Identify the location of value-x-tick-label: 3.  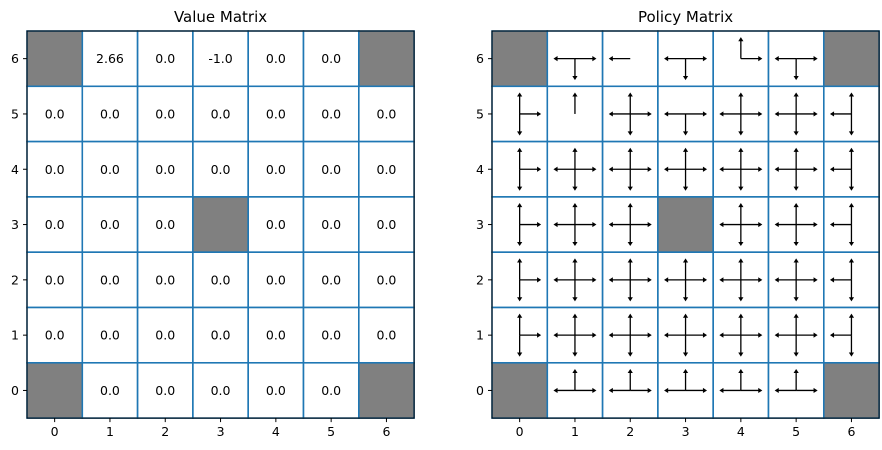
(221, 431).